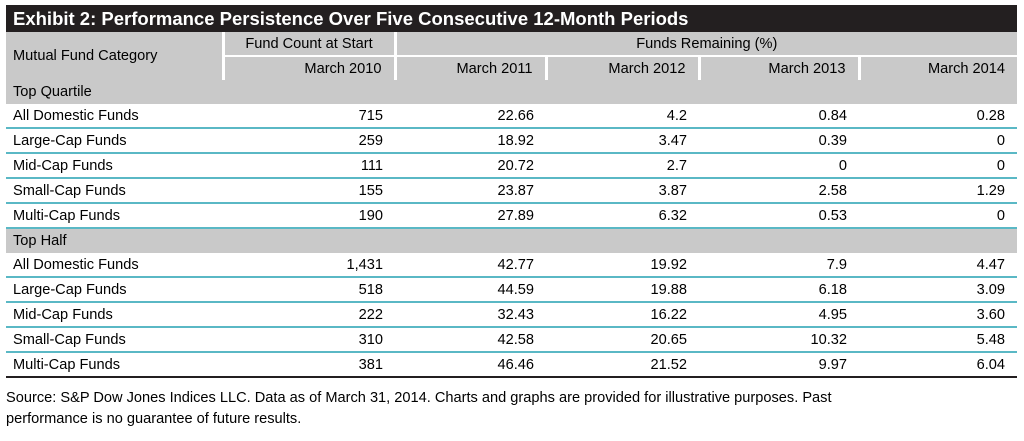  I want to click on row-value: 3.87, so click(622, 191).